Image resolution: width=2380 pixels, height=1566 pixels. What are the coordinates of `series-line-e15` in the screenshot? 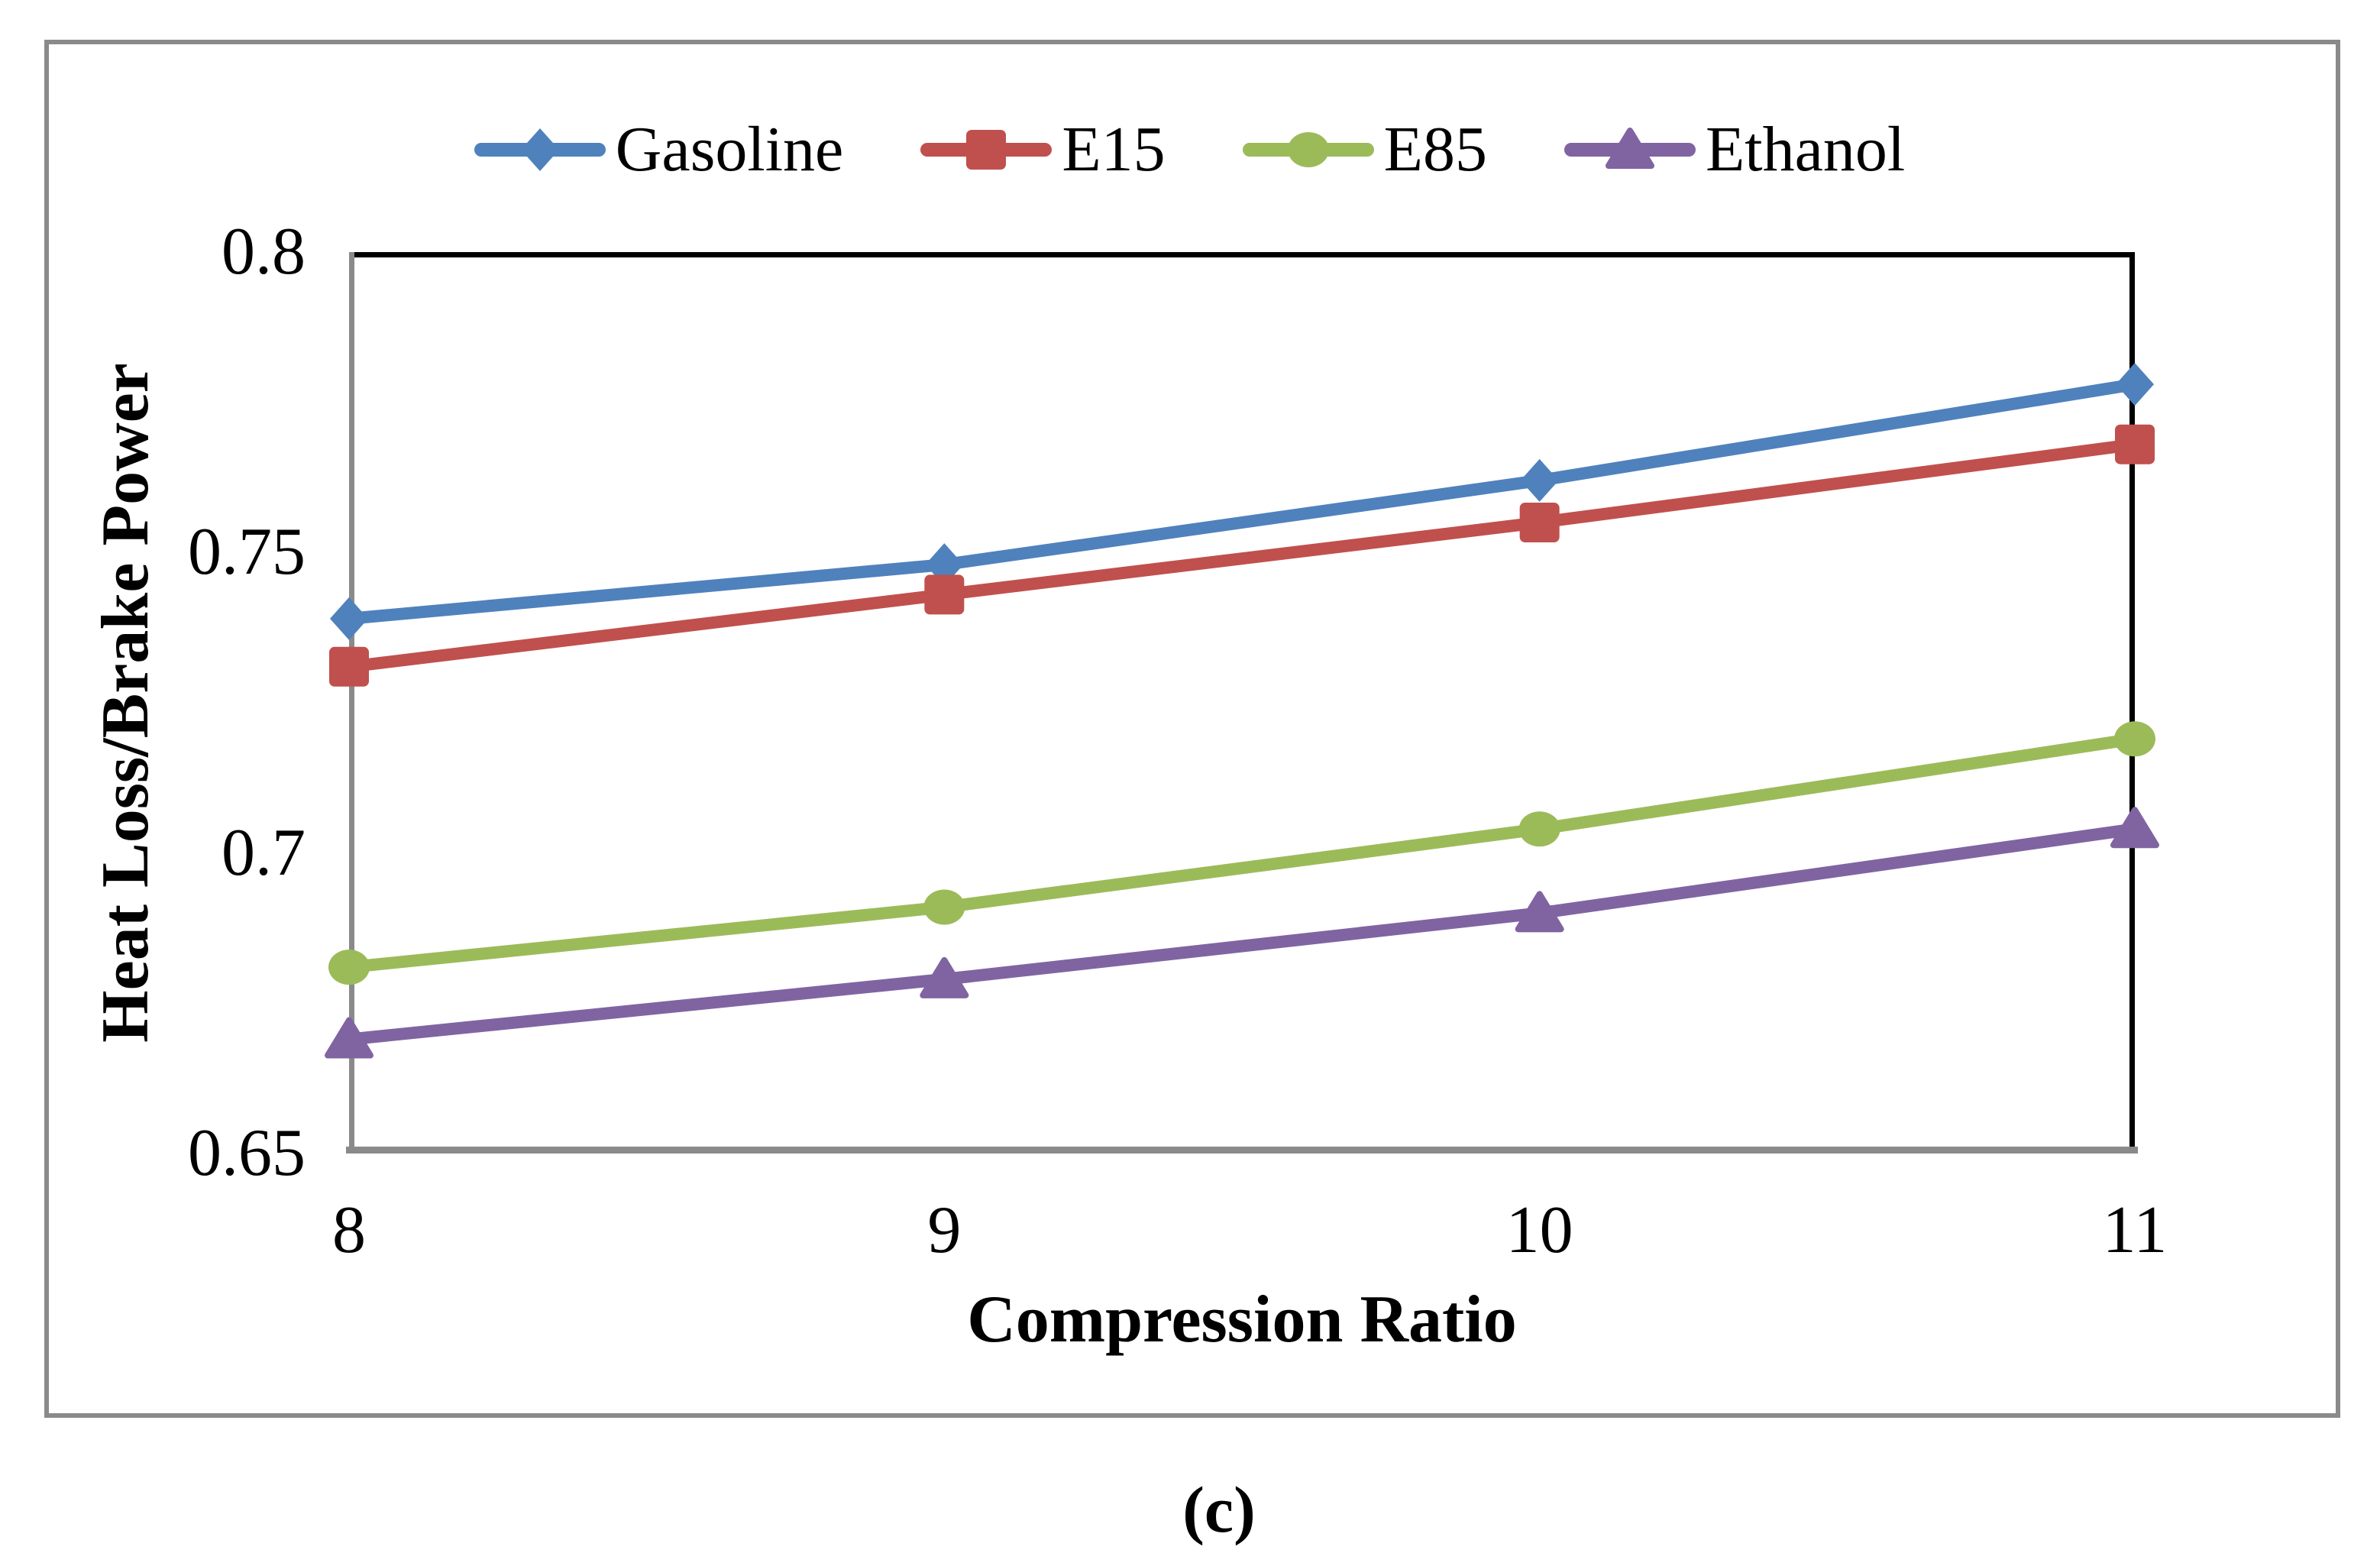 It's located at (1242, 555).